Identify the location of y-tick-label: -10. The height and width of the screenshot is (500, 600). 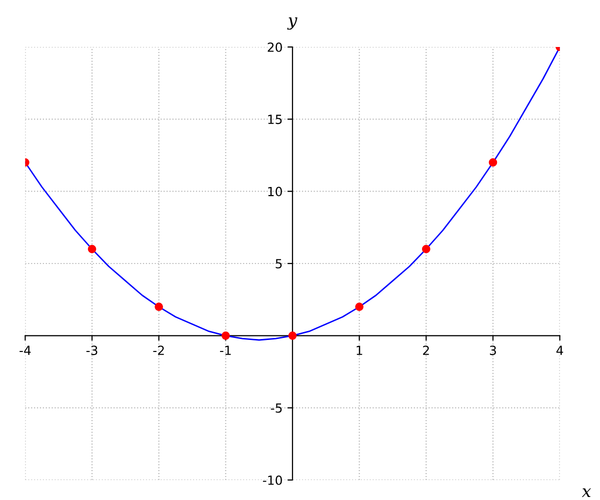
(272, 480).